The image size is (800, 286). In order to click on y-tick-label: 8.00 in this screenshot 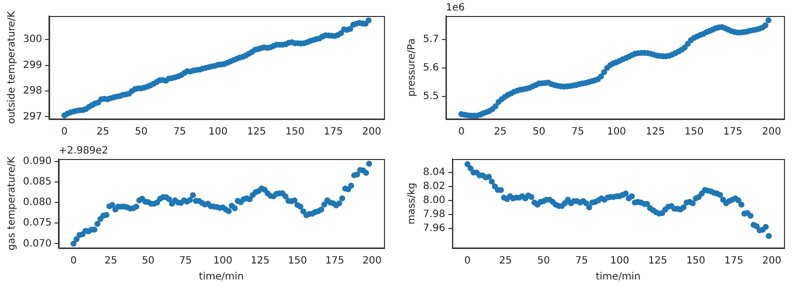, I will do `click(434, 200)`.